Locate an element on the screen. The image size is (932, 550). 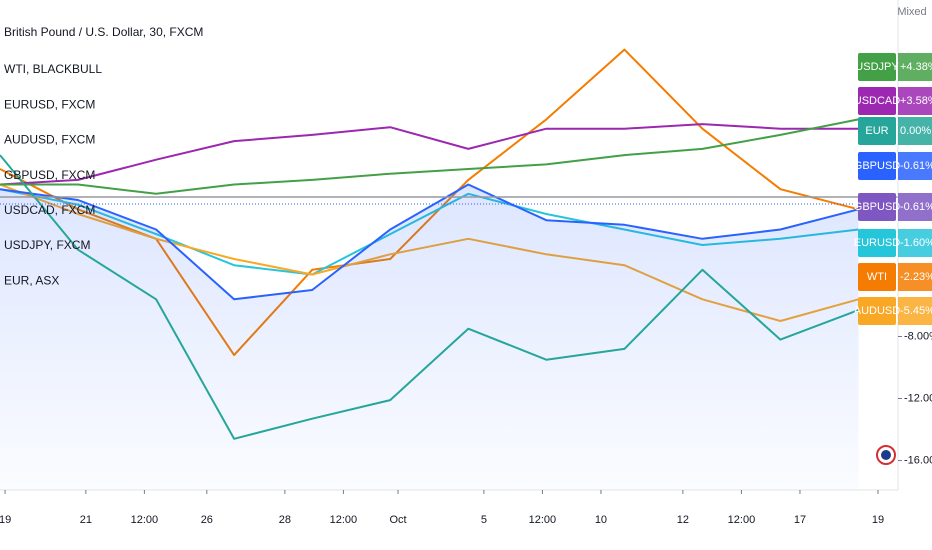
y-tick-label: -16.00% is located at coordinates (918, 460).